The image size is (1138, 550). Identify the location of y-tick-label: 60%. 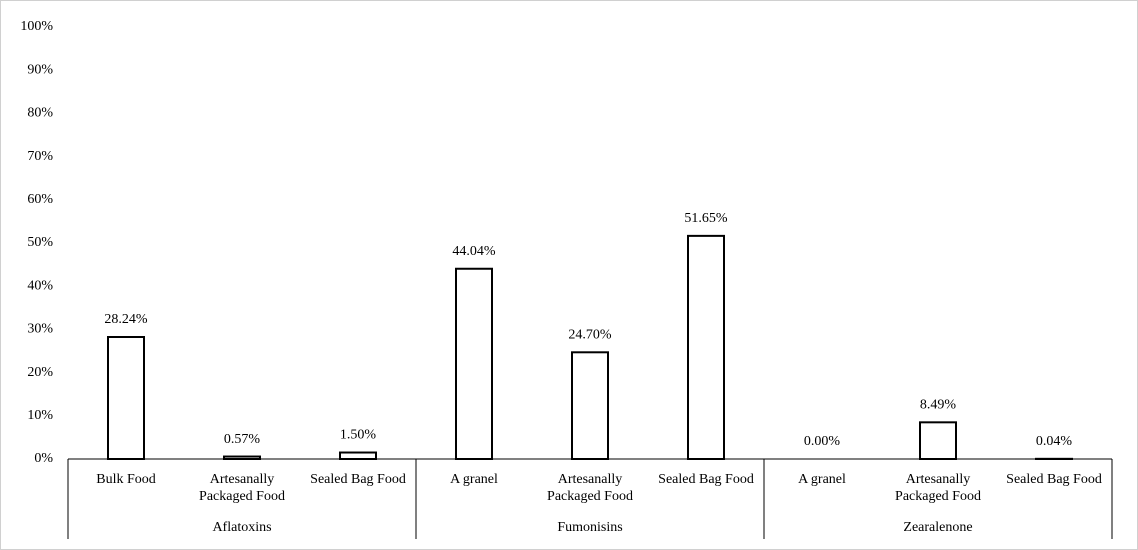
(40, 199).